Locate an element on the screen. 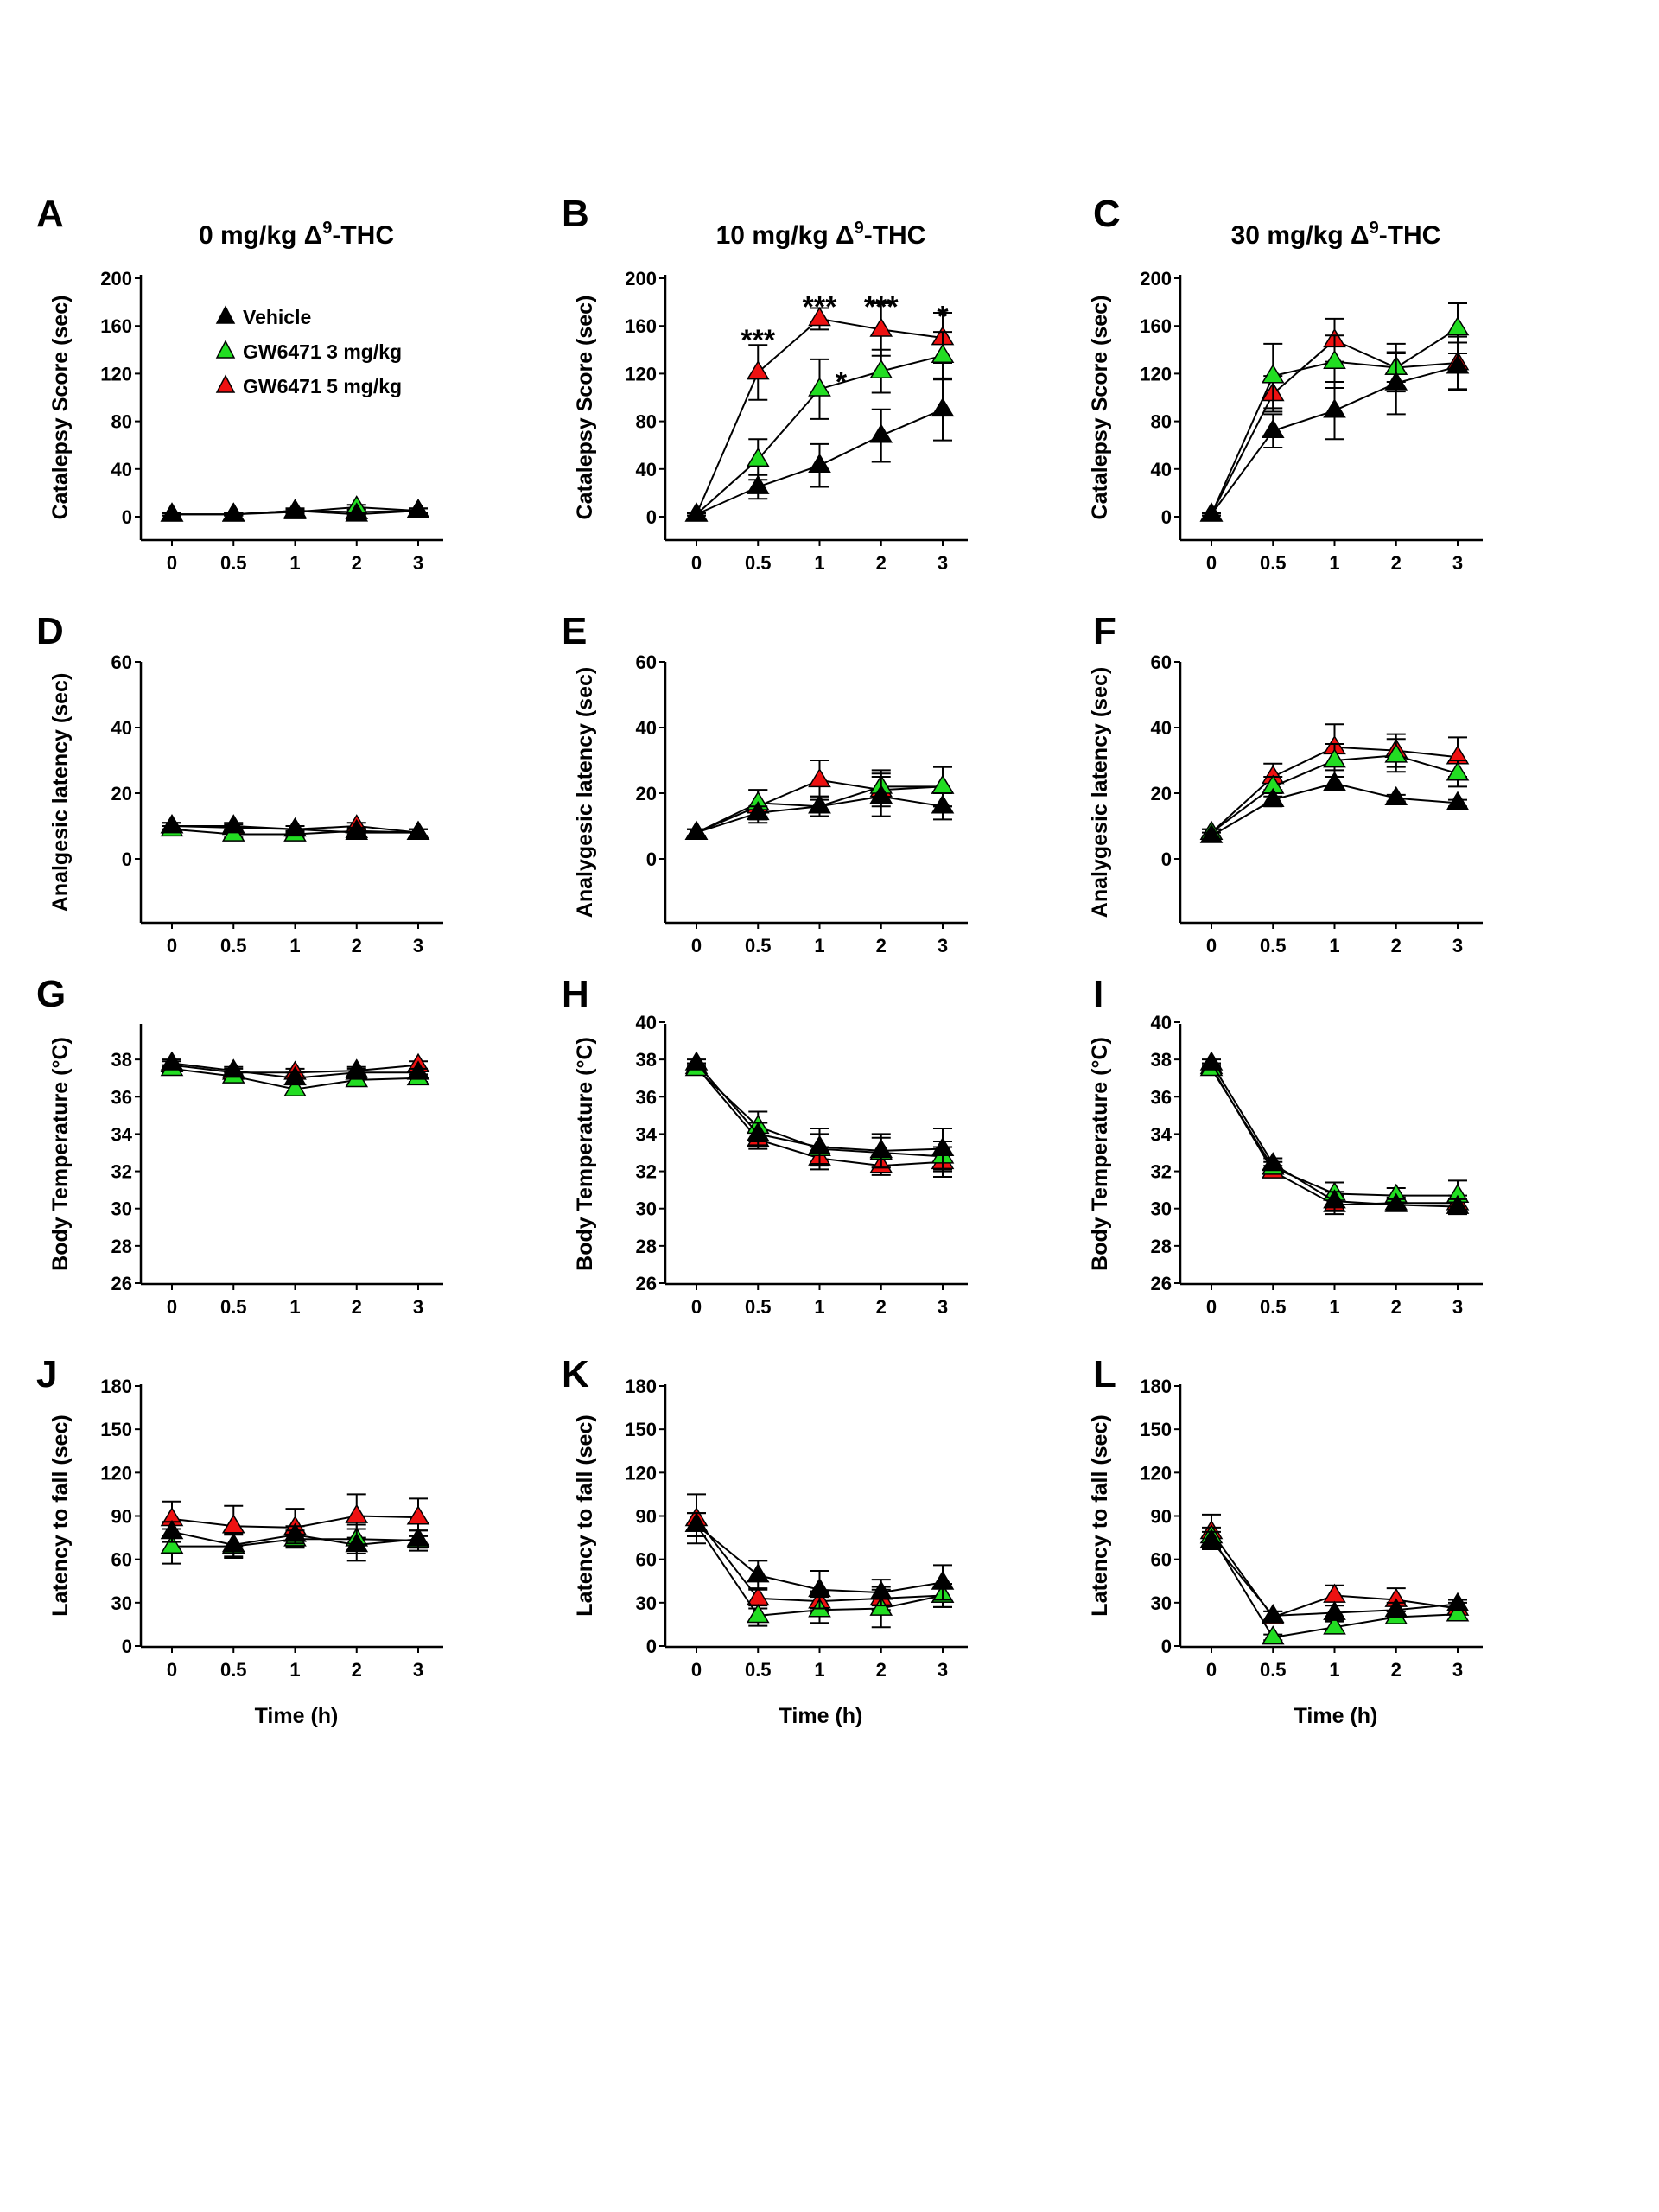  y-tick-label: 26 is located at coordinates (646, 1283).